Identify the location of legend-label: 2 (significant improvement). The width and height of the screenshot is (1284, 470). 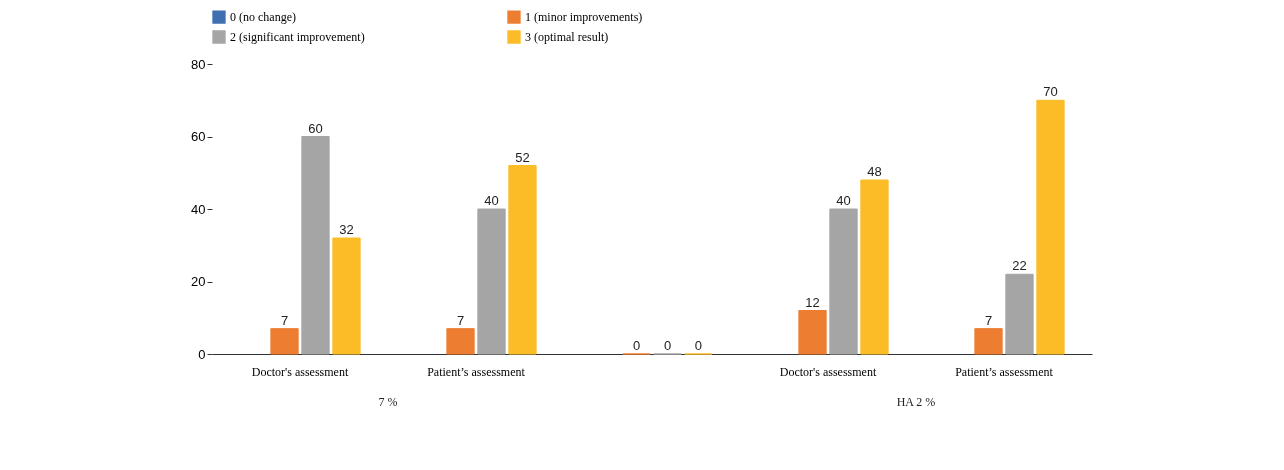
(297, 37).